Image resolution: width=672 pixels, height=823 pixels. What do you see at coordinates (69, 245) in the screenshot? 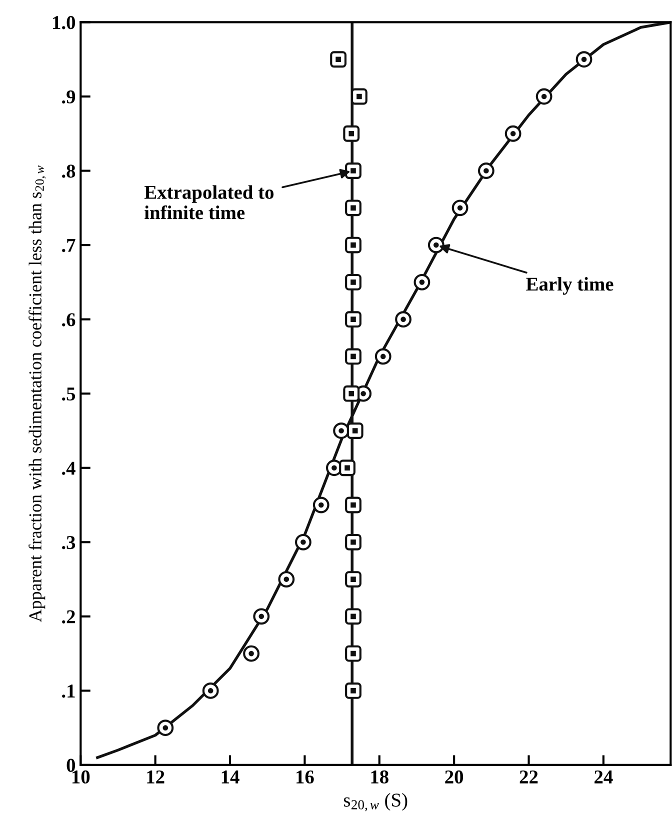
I see `y-tick-label: .7` at bounding box center [69, 245].